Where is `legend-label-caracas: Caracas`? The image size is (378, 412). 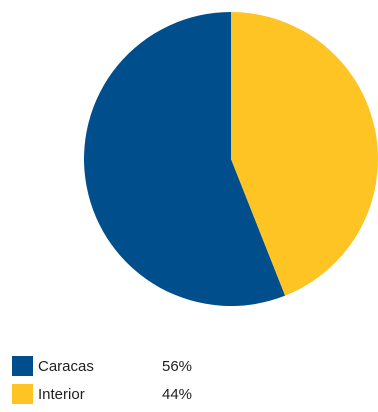
legend-label-caracas: Caracas is located at coordinates (66, 366).